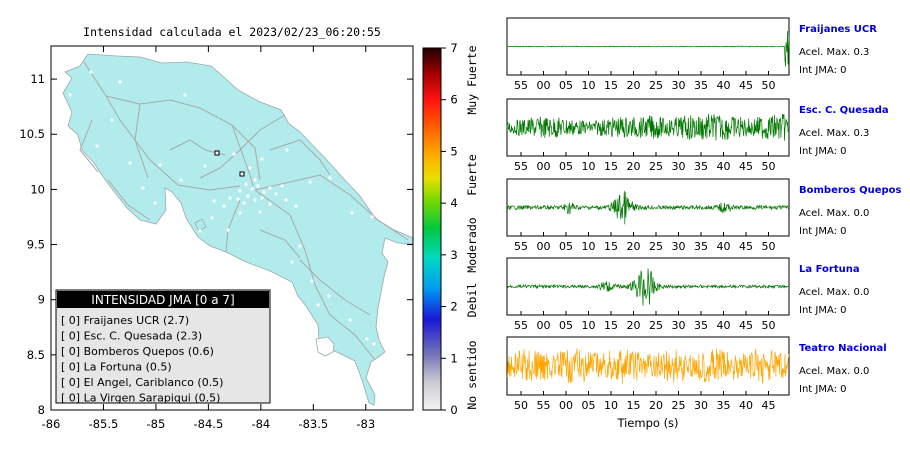  What do you see at coordinates (209, 424) in the screenshot?
I see `map-x-tick-label: -84.5` at bounding box center [209, 424].